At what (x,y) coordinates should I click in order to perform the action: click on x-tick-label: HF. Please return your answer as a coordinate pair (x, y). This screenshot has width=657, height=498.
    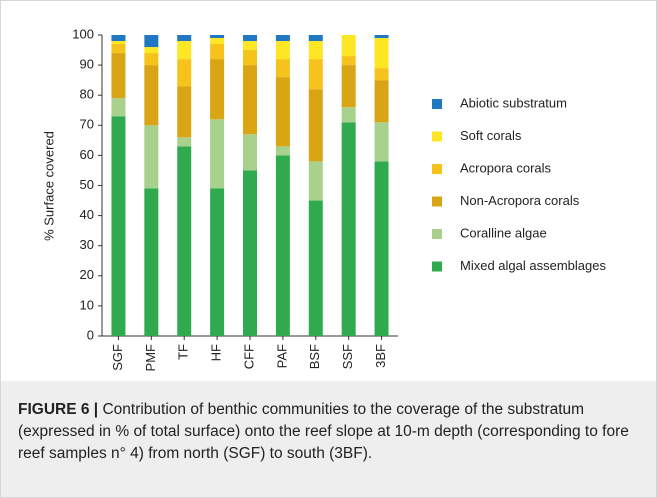
    Looking at the image, I should click on (216, 352).